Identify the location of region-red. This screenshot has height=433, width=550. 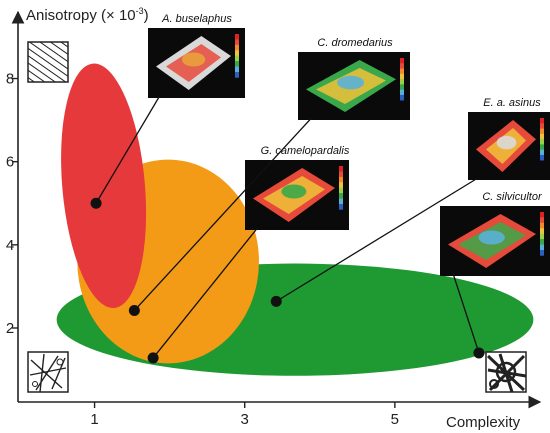
(104, 186).